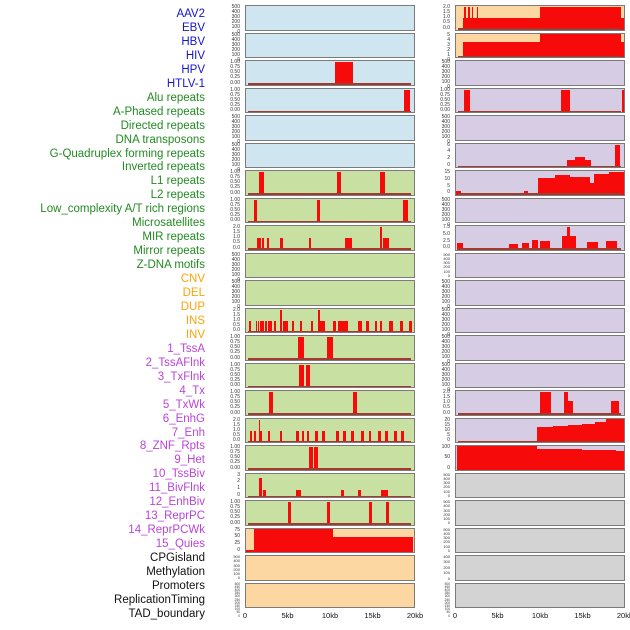  What do you see at coordinates (172, 446) in the screenshot?
I see `track-label: 8_ZNF_Rpts` at bounding box center [172, 446].